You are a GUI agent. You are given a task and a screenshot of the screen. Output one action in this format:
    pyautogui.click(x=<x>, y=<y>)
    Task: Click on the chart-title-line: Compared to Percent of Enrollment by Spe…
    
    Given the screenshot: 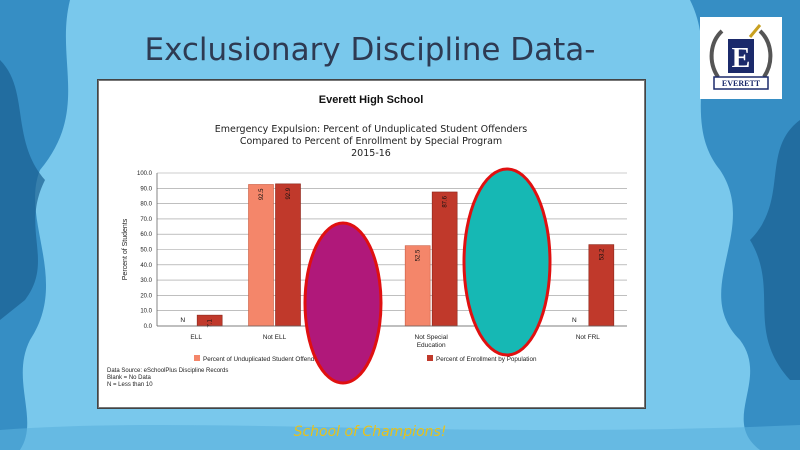 What is the action you would take?
    pyautogui.click(x=371, y=141)
    